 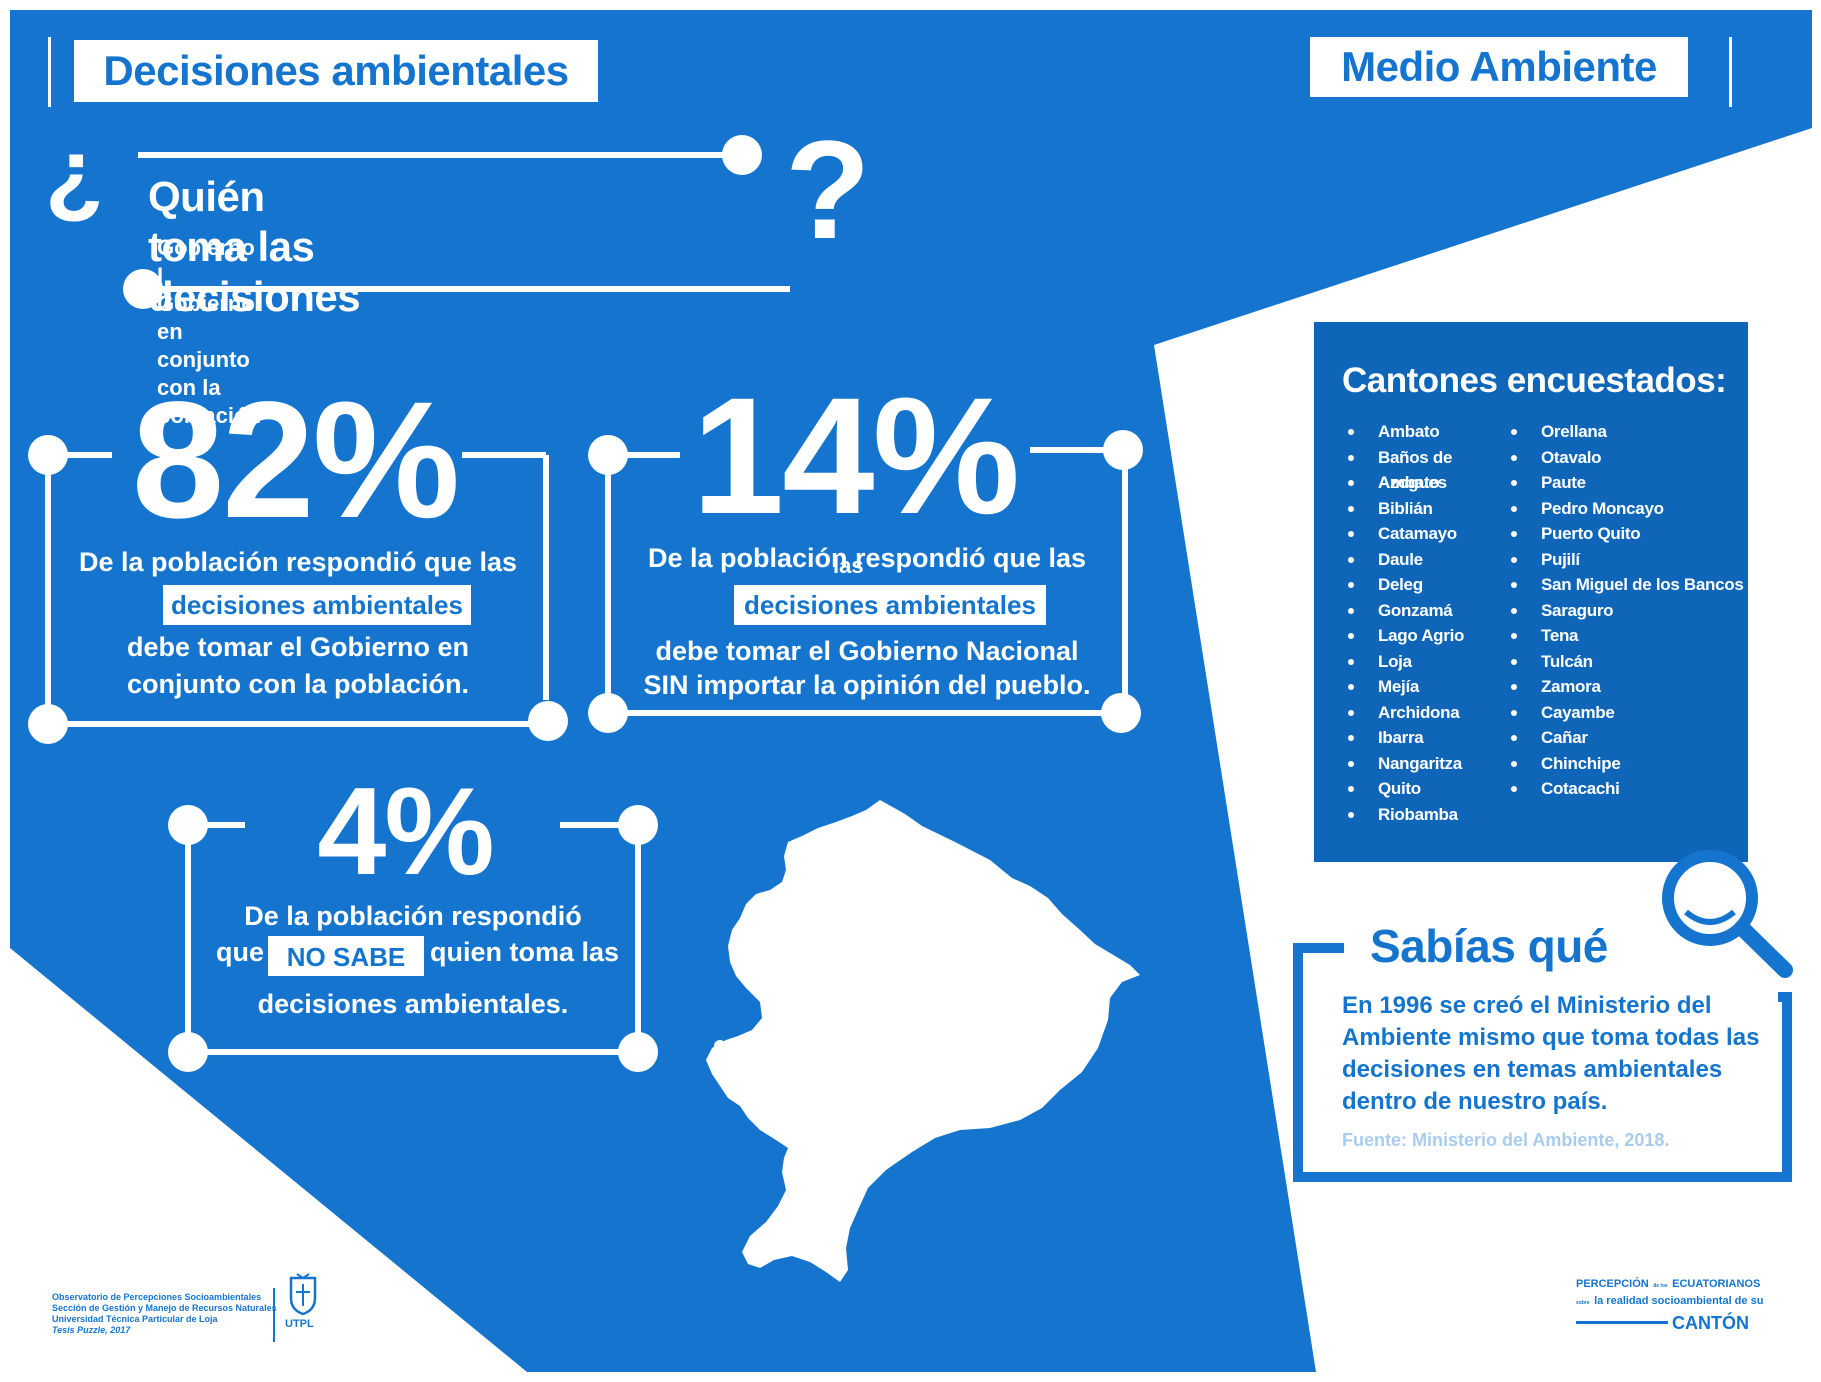 I want to click on canton-item: Tulcán, so click(x=1629, y=662).